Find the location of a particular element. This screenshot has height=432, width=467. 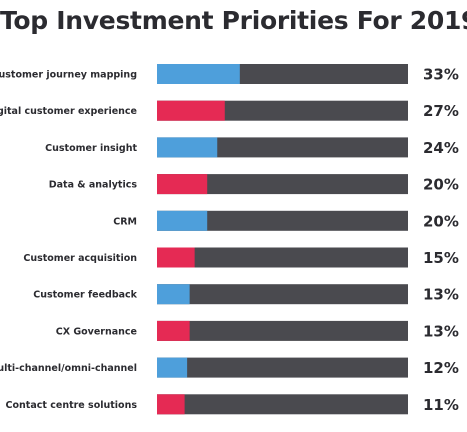

value-label: 24% is located at coordinates (441, 148).